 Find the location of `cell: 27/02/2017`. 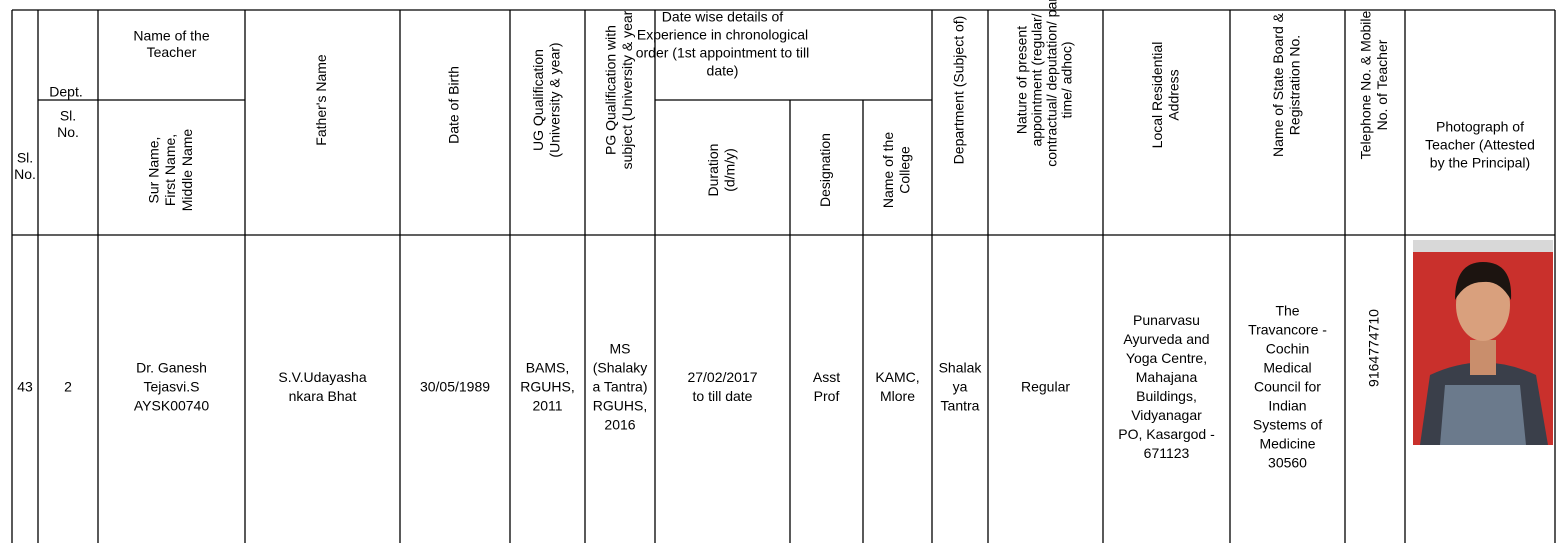

cell: 27/02/2017 is located at coordinates (722, 377).